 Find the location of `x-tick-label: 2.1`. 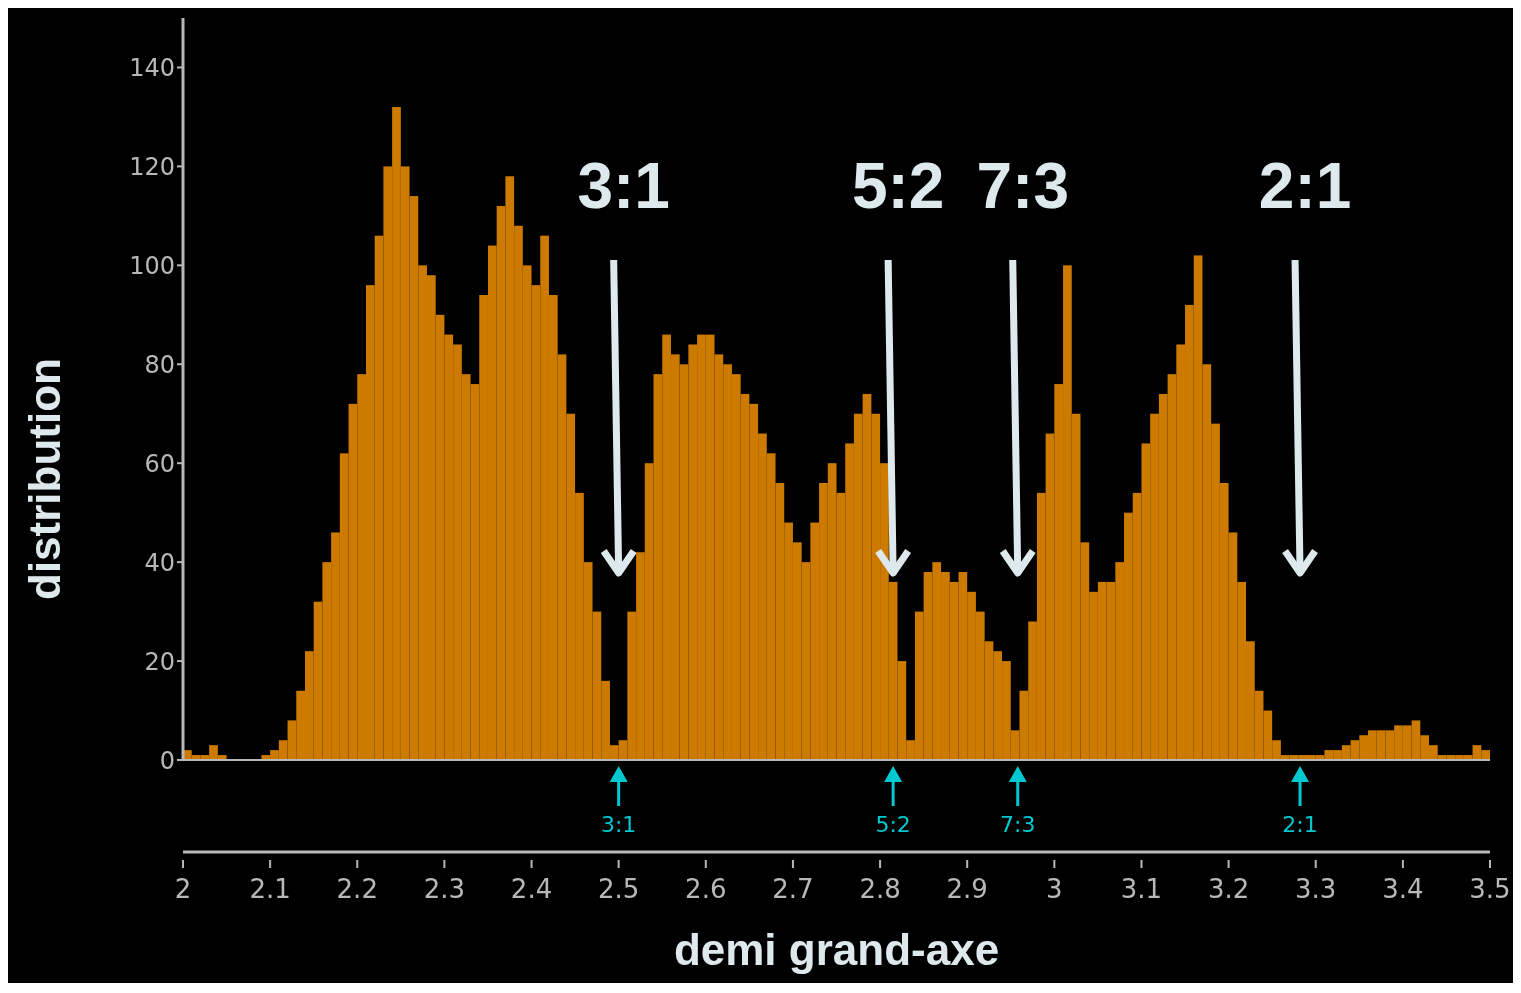

x-tick-label: 2.1 is located at coordinates (270, 889).